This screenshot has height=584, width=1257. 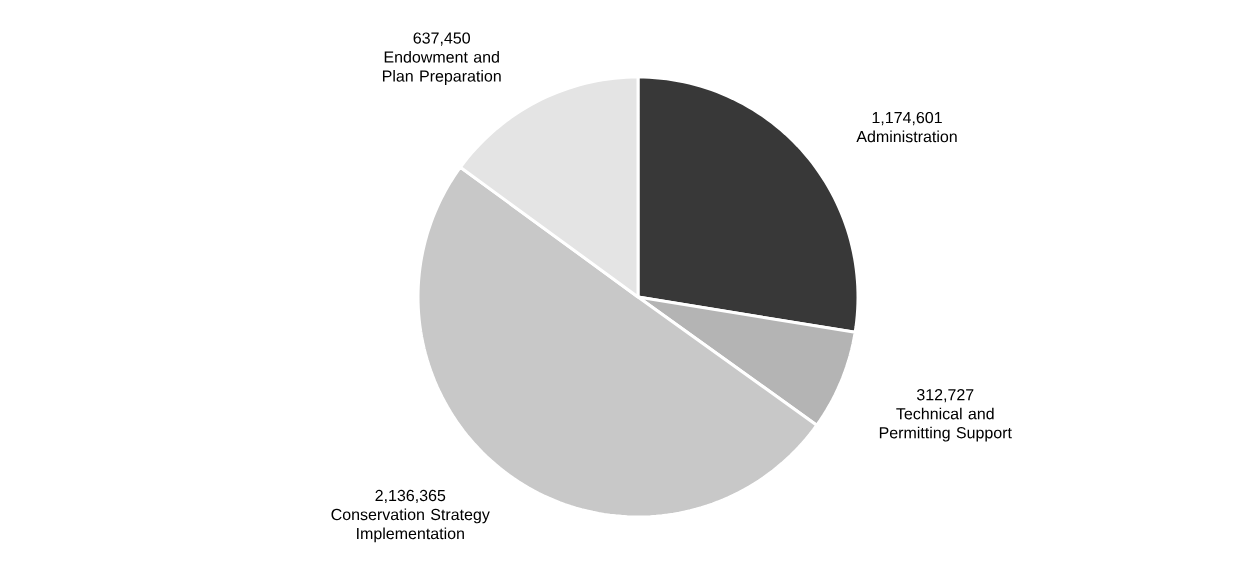 I want to click on data-label: 637,450, so click(x=441, y=39).